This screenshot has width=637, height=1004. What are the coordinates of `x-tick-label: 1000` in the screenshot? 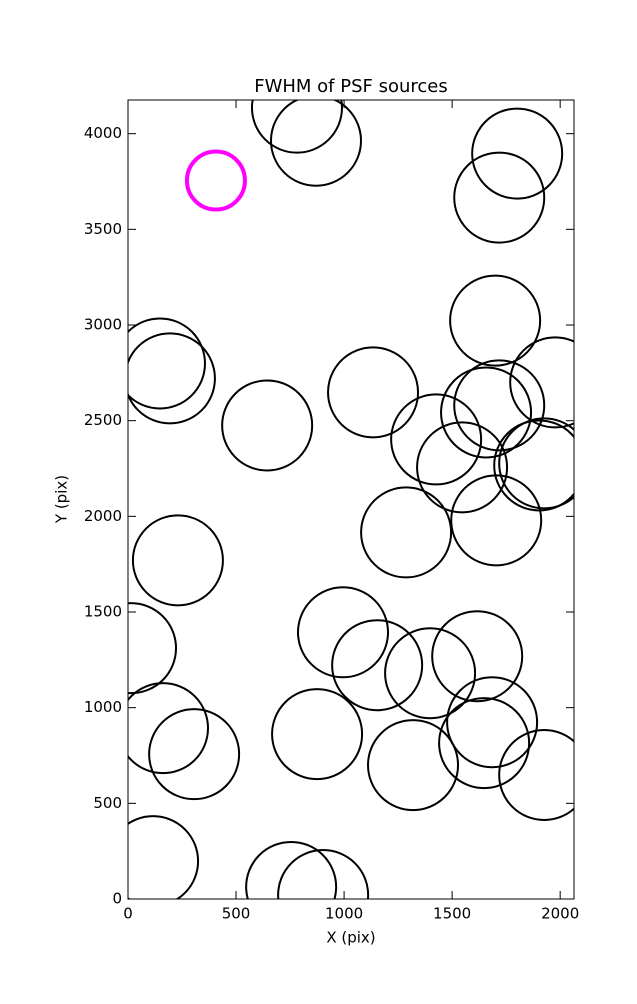 It's located at (344, 914).